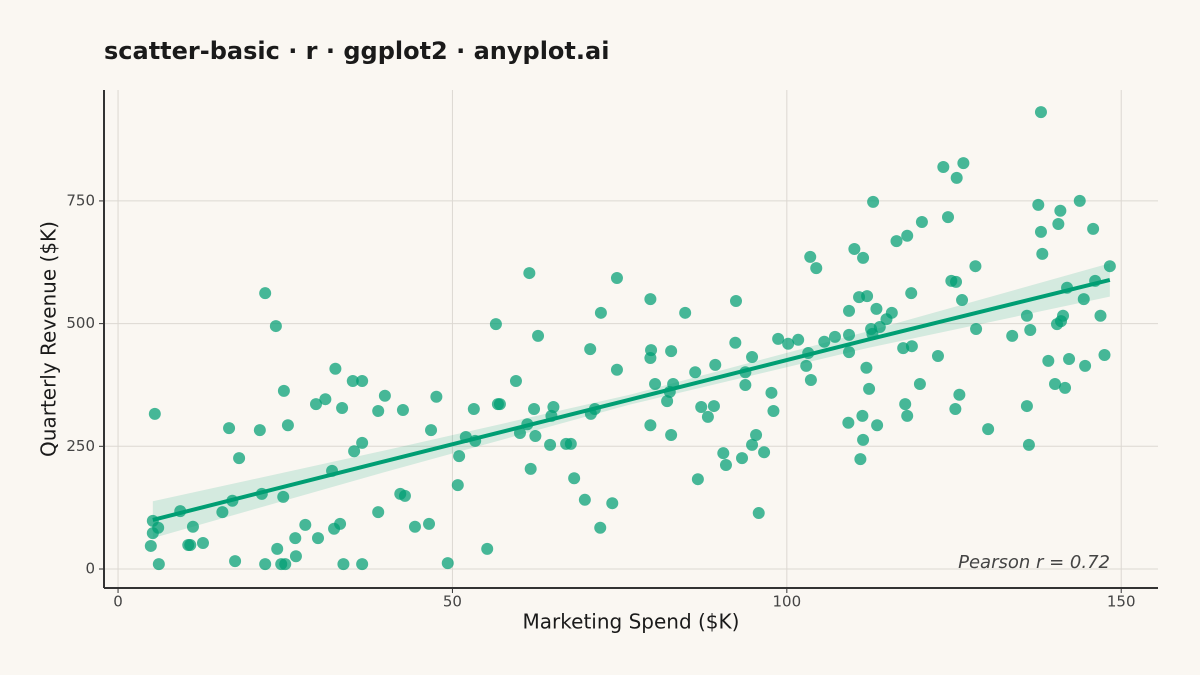  Describe the element at coordinates (356, 51) in the screenshot. I see `chart-title: scatter-basic · r · ggplot2 · anyplot.ai` at that location.